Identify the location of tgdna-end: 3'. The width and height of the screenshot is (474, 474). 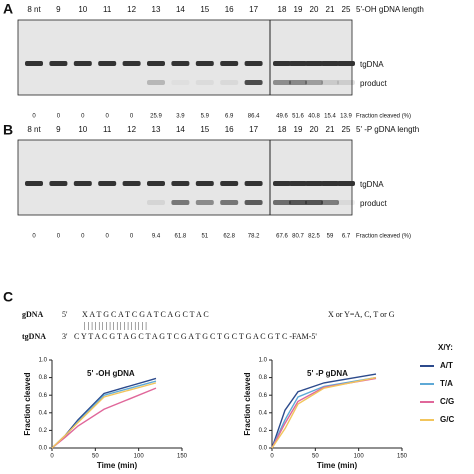
(65, 336).